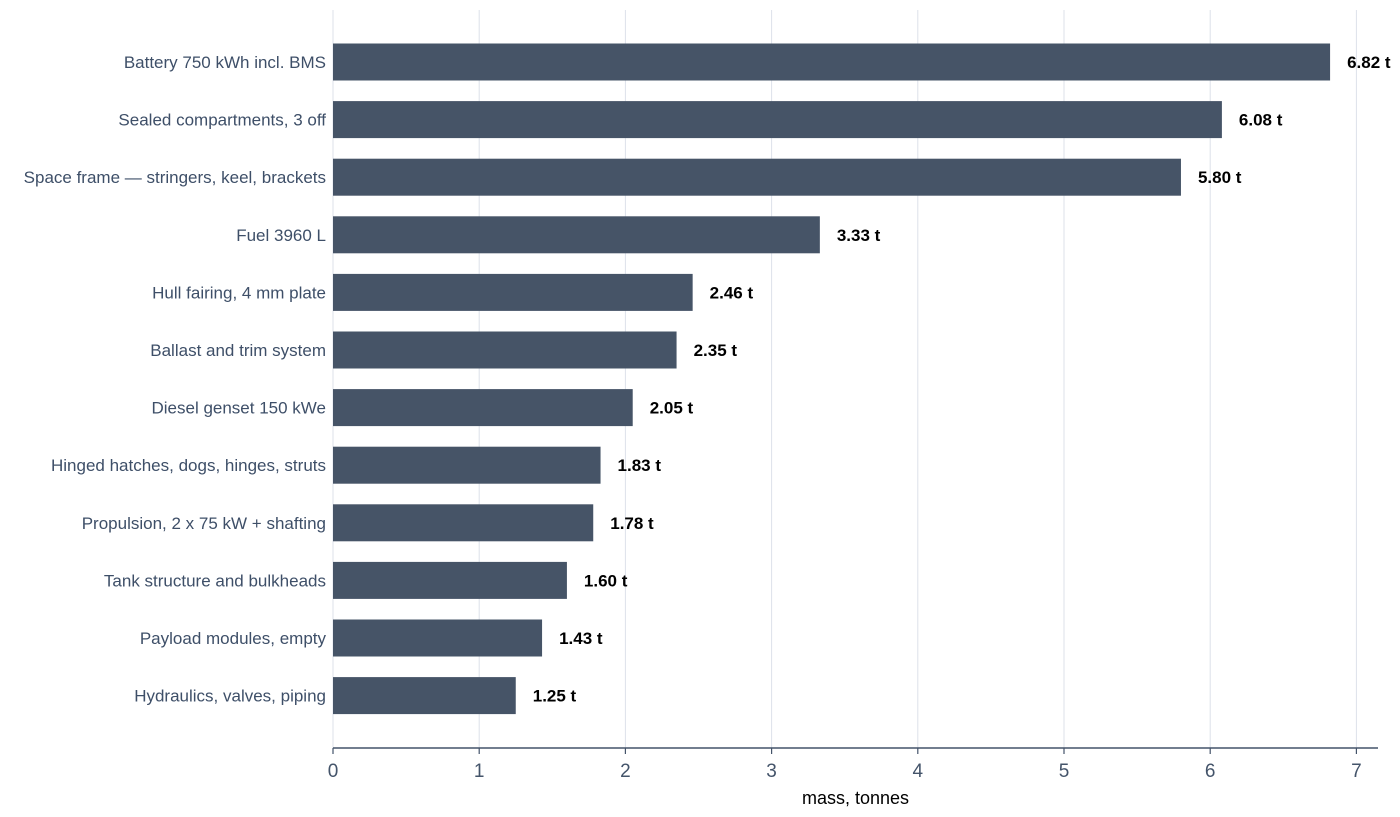 The width and height of the screenshot is (1400, 817). What do you see at coordinates (188, 465) in the screenshot?
I see `category-label: Hinged hatches, dogs, hinges, struts` at bounding box center [188, 465].